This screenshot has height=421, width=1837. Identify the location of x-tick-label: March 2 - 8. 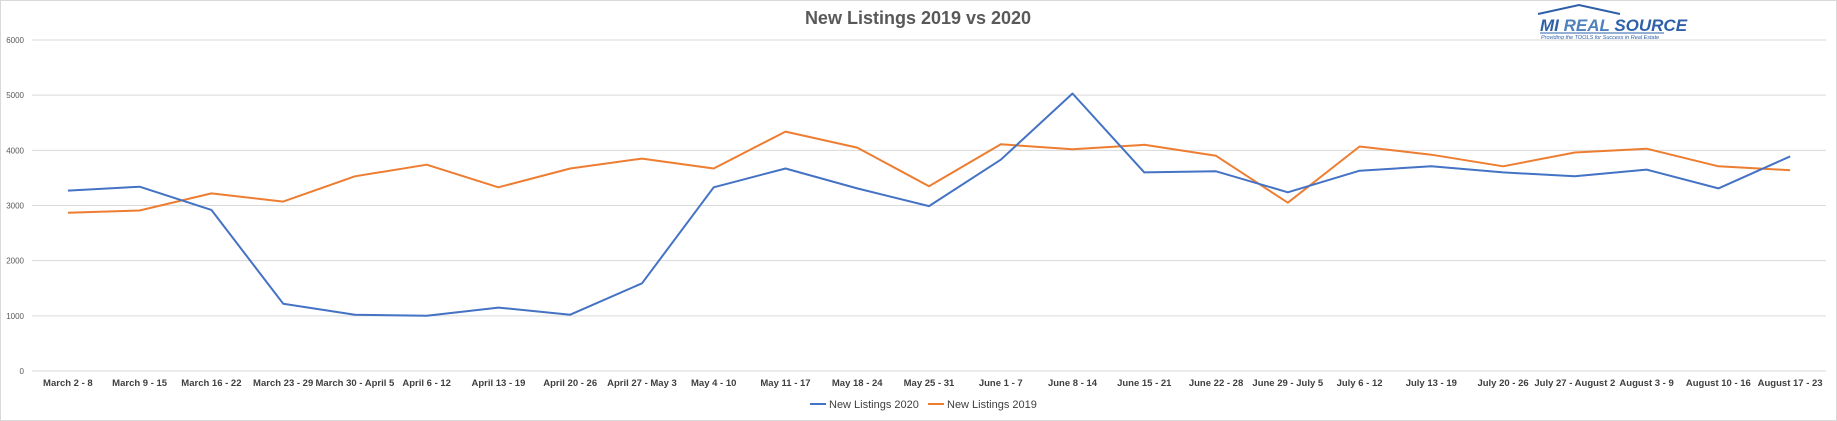
(68, 383).